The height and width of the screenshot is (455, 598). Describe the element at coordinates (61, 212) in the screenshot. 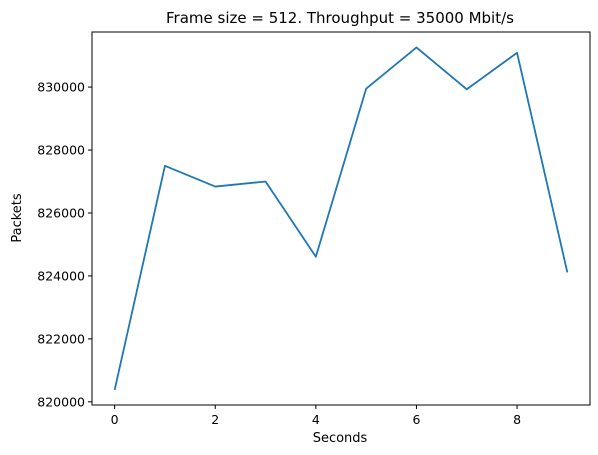

I see `y-tick-label: 826000` at that location.